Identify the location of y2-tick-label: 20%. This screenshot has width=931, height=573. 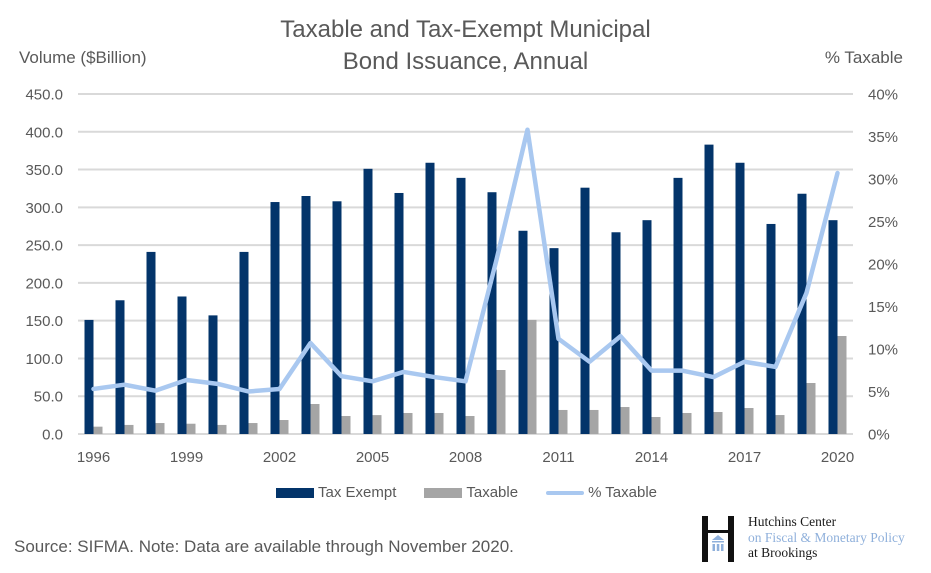
(883, 265).